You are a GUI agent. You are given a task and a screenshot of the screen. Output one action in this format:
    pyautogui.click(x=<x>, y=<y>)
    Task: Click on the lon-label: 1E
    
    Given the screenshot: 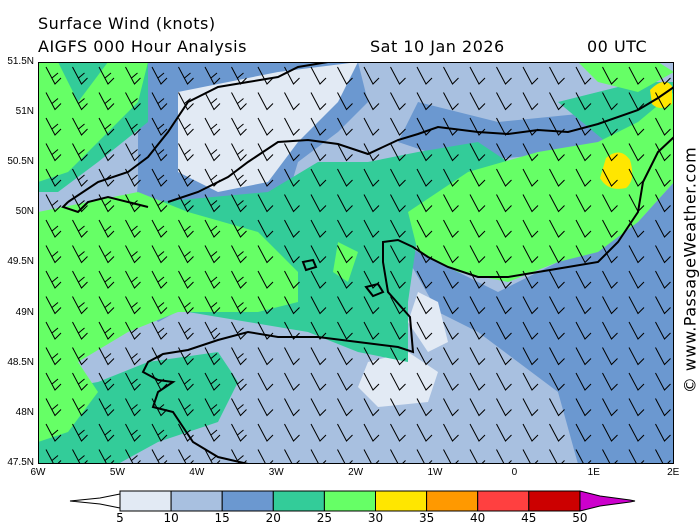 What is the action you would take?
    pyautogui.click(x=593, y=472)
    